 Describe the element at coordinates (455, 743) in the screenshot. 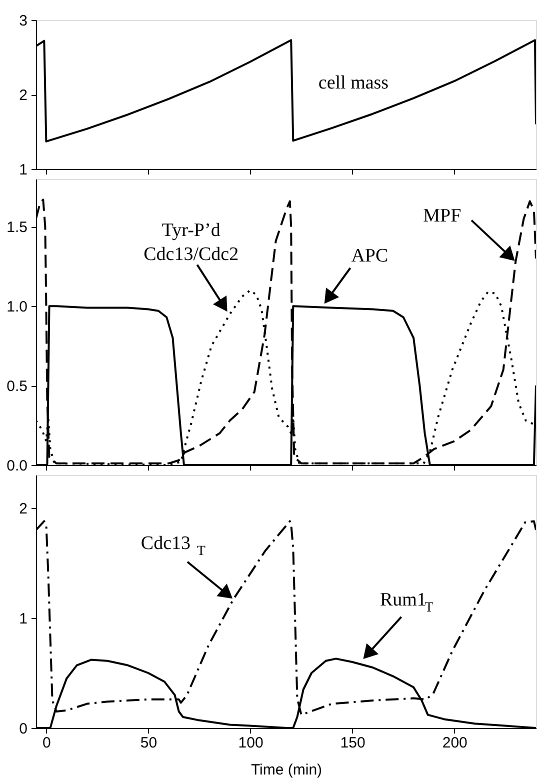

I see `x-tick-label: 200` at that location.